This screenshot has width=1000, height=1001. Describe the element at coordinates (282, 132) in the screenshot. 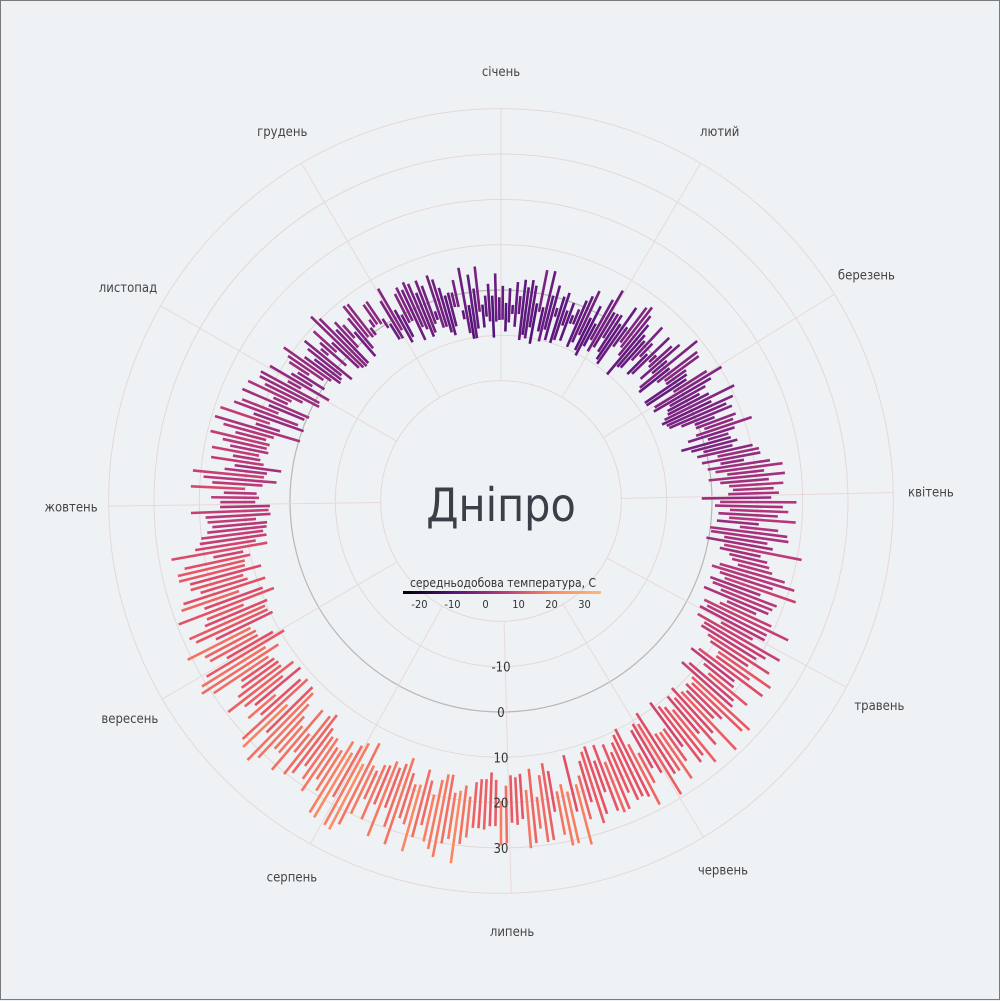

I see `month-label: грудень` at that location.